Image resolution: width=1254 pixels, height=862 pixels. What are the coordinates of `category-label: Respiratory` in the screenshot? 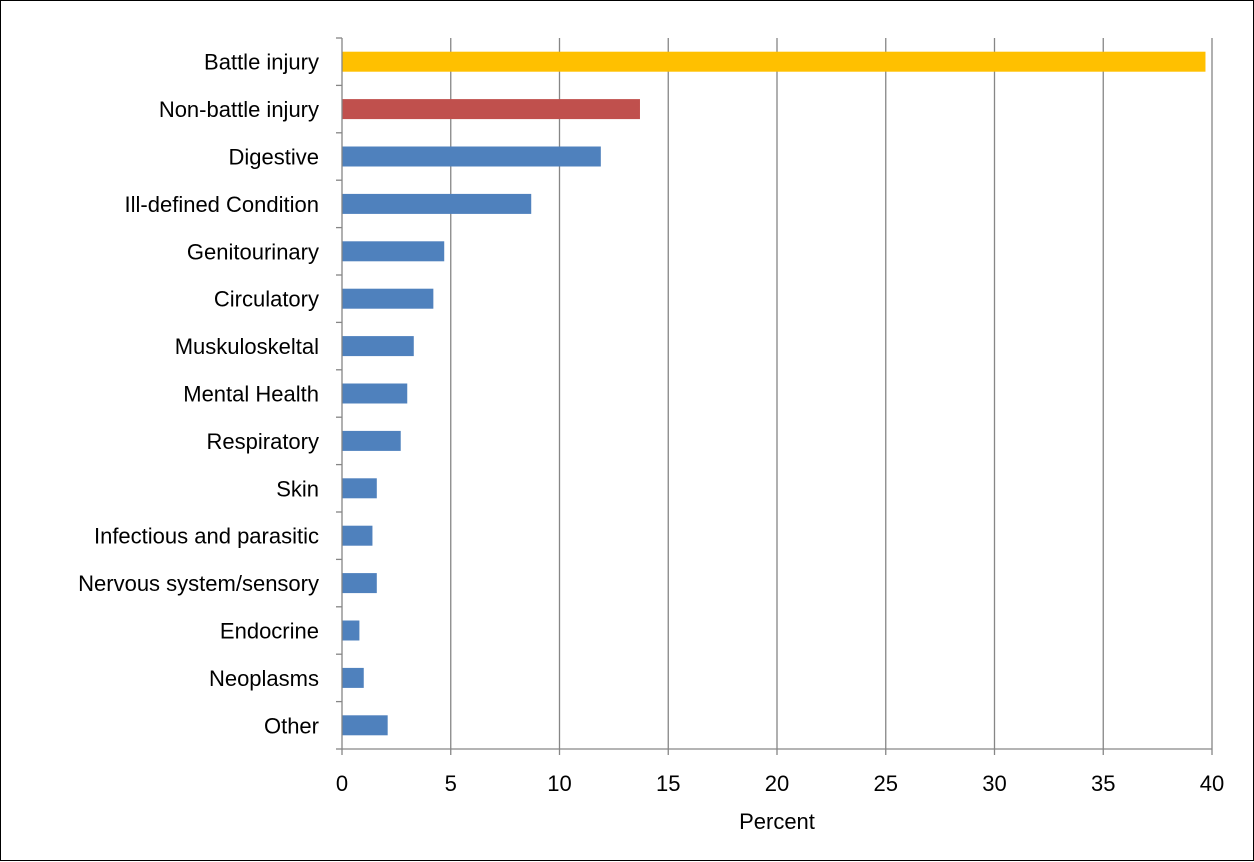 It's located at (263, 441).